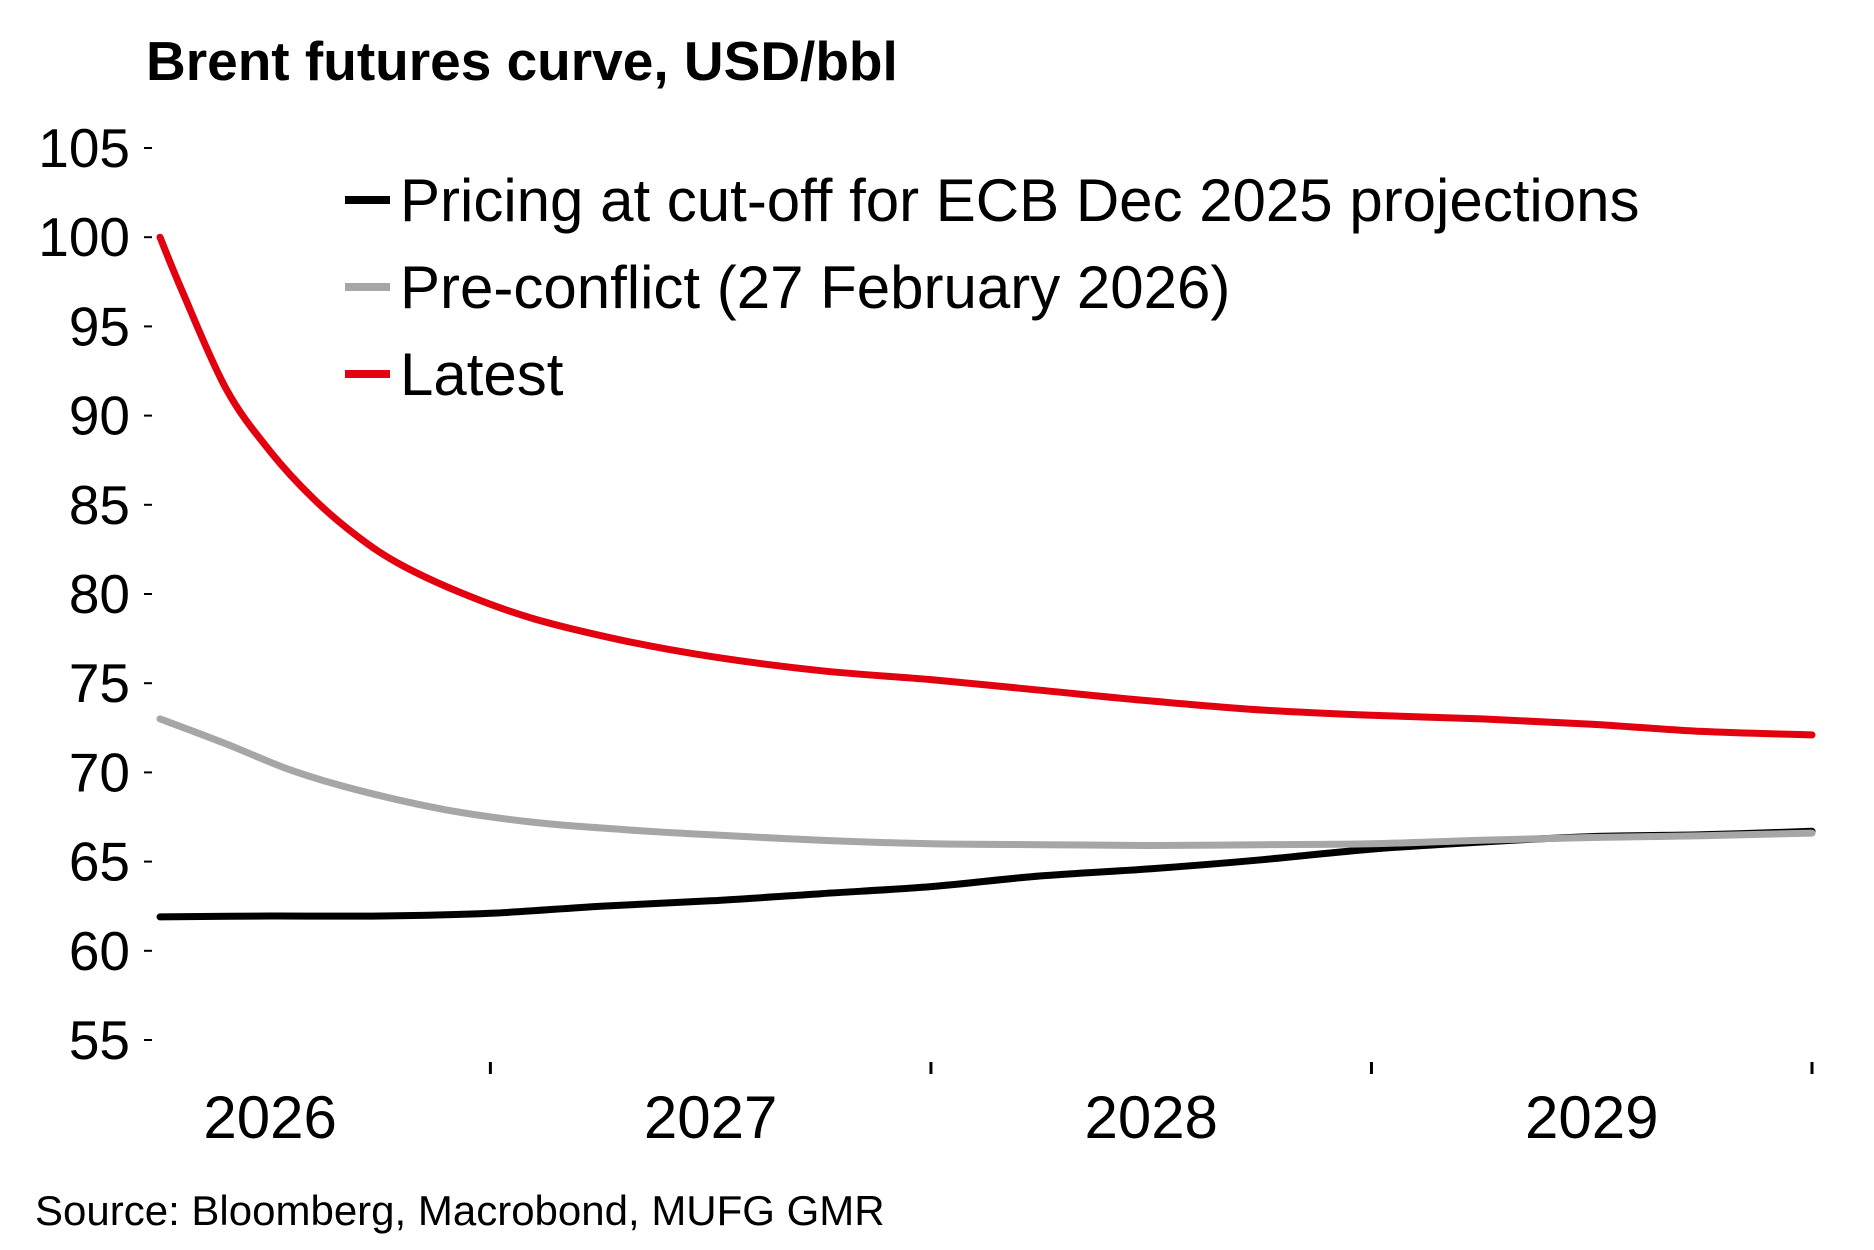 Image resolution: width=1874 pixels, height=1250 pixels. I want to click on y-tick-label: 85, so click(99, 505).